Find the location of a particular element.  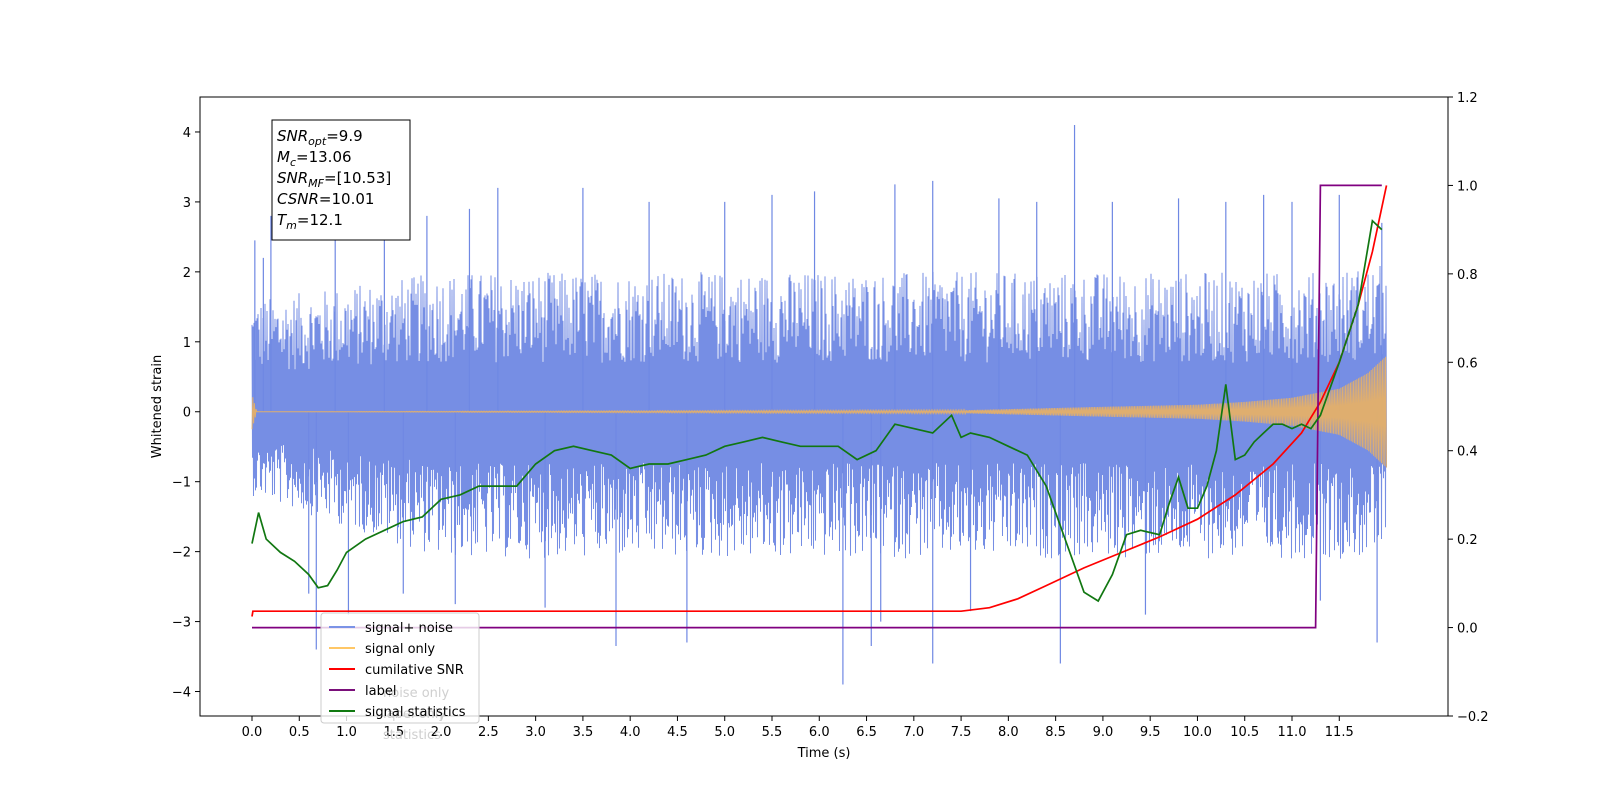

legend-label: signal+ noise is located at coordinates (409, 628).